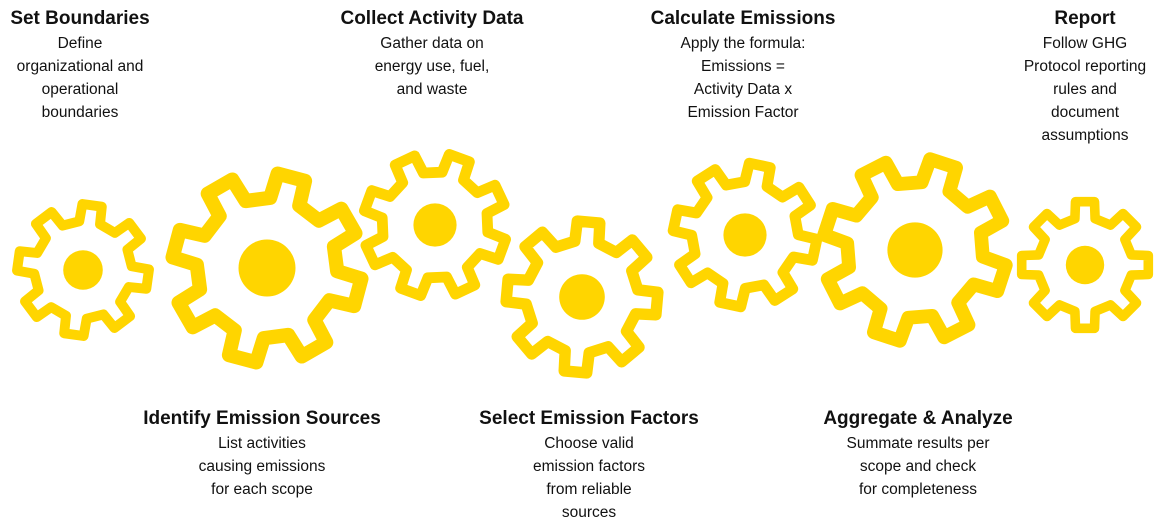  Describe the element at coordinates (1085, 66) in the screenshot. I see `step-description: Protocol reporting` at that location.